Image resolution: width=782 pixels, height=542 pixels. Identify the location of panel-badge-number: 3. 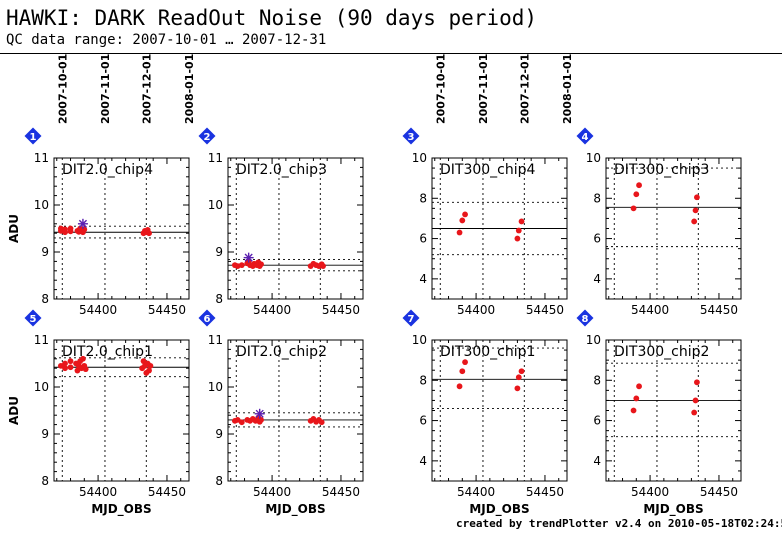
(411, 137).